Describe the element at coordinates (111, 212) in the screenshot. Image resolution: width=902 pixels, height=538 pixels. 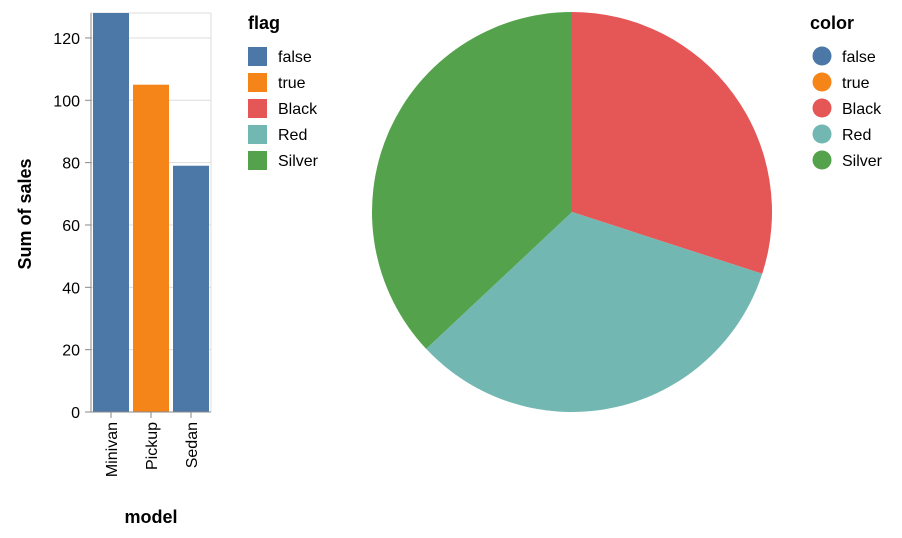
I see `bar-minivan` at that location.